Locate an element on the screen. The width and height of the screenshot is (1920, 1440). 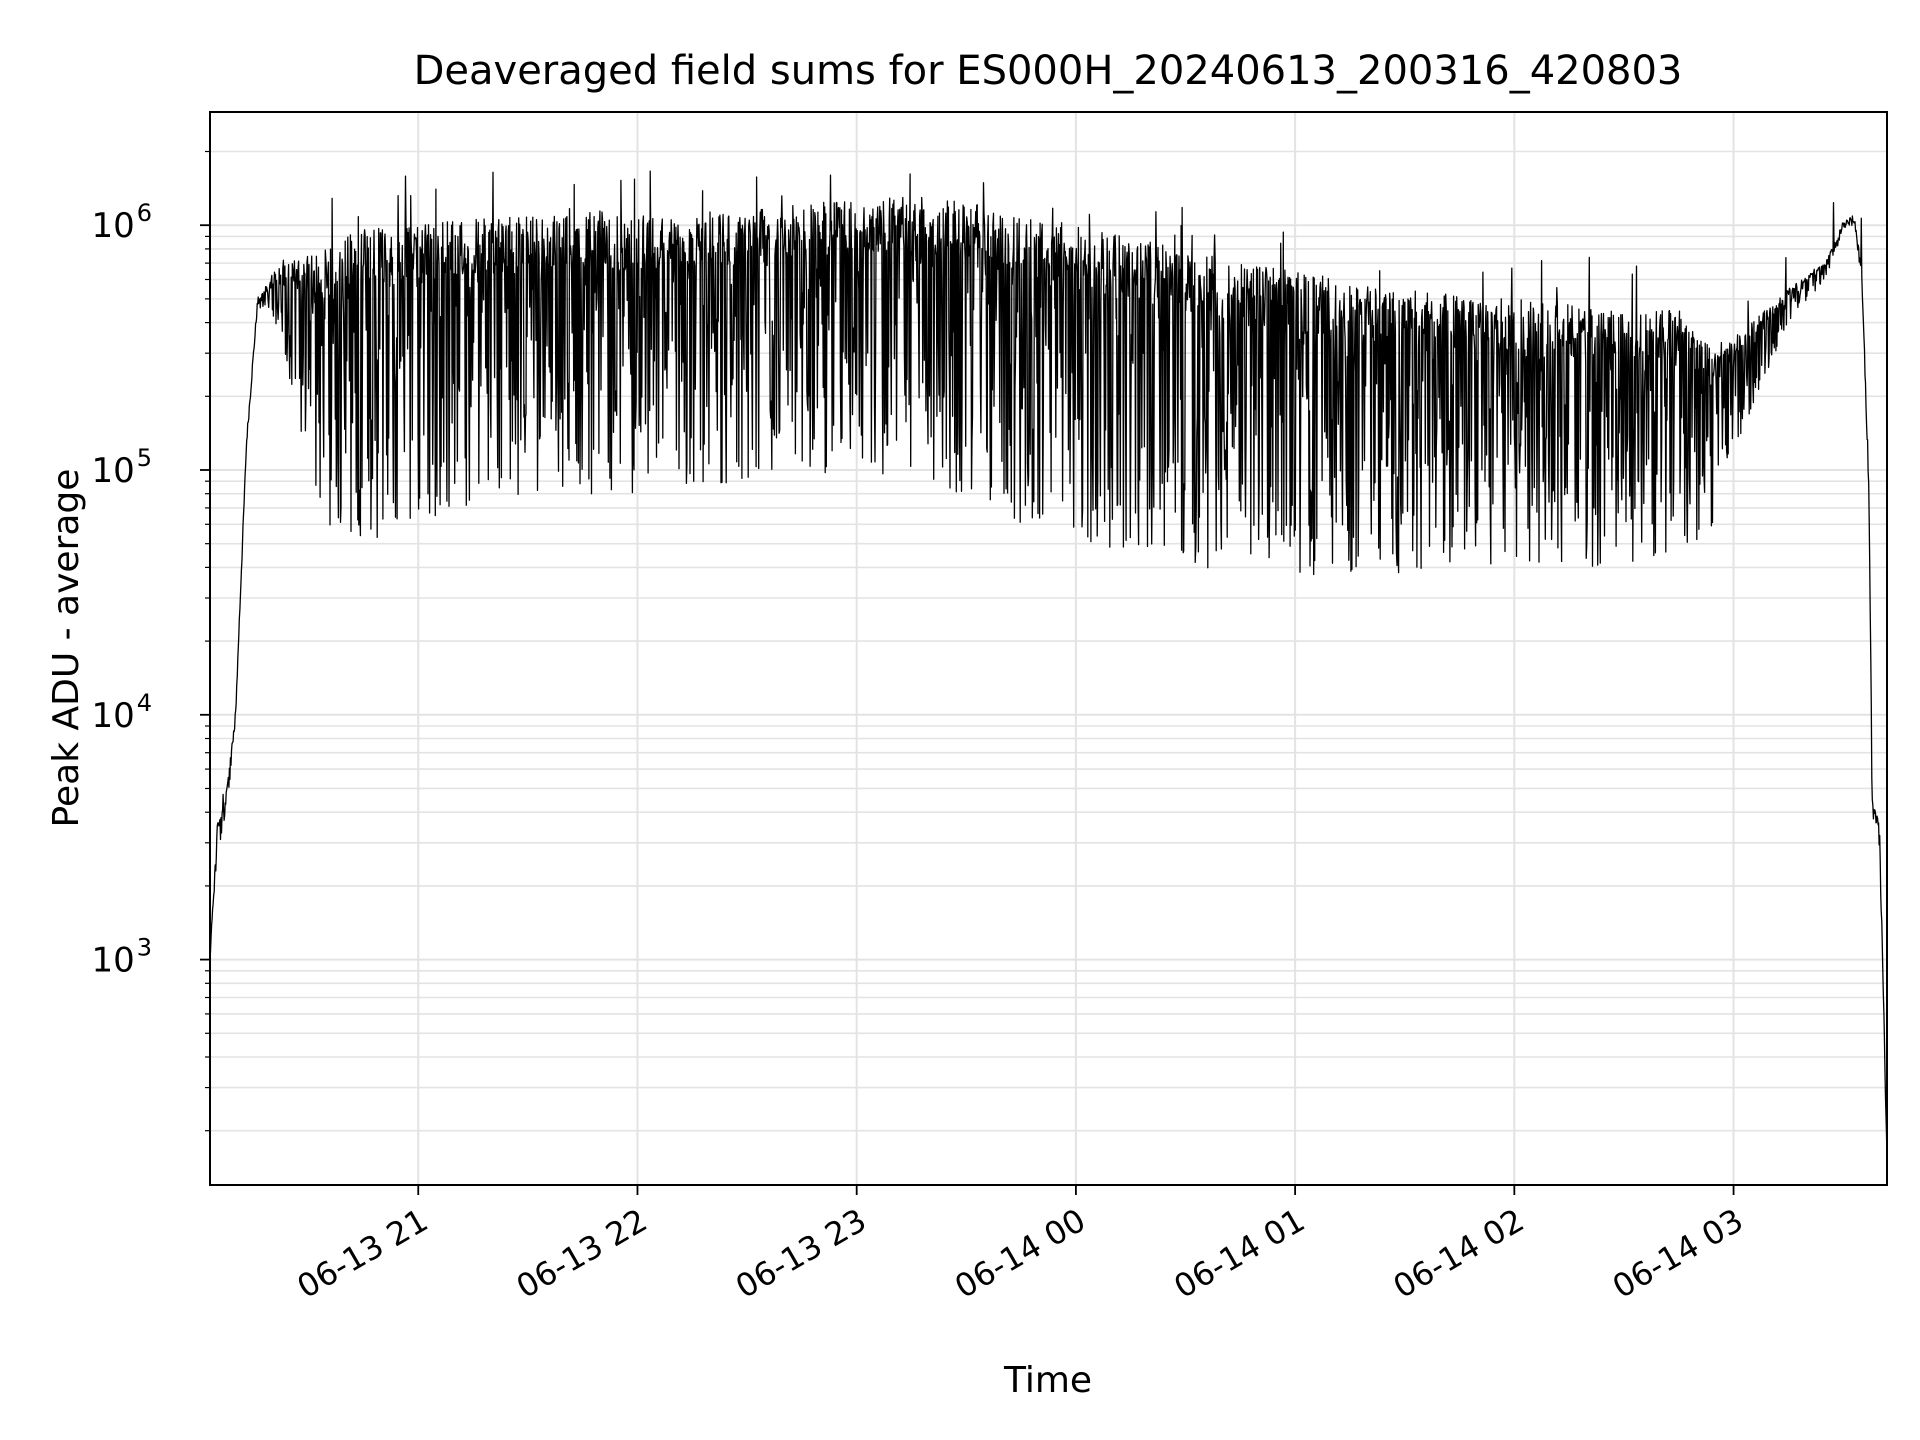
x-axis-label: Time is located at coordinates (1047, 1380).